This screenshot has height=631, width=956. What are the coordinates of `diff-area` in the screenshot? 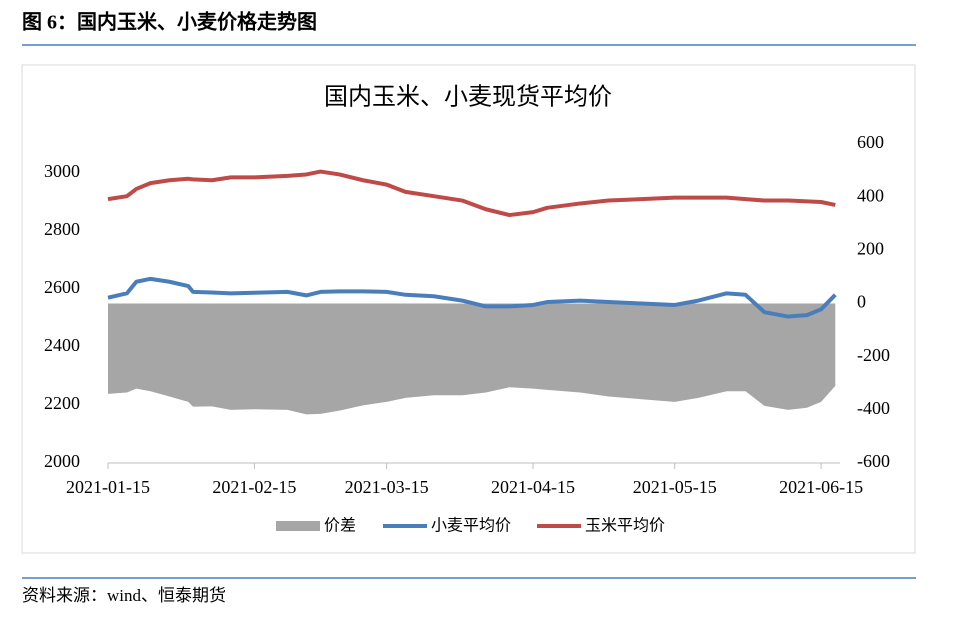 It's located at (472, 359).